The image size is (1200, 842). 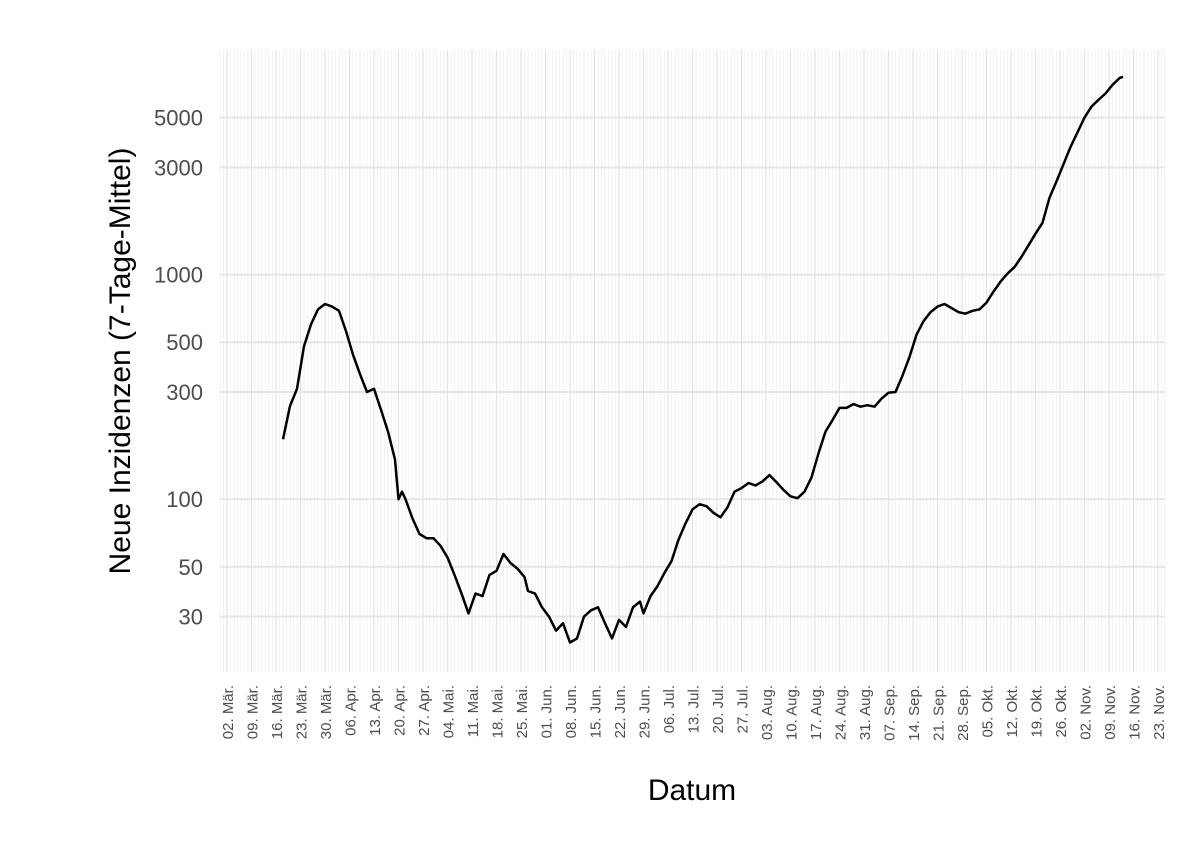 I want to click on x-tick-label: 11. Mai., so click(x=473, y=711).